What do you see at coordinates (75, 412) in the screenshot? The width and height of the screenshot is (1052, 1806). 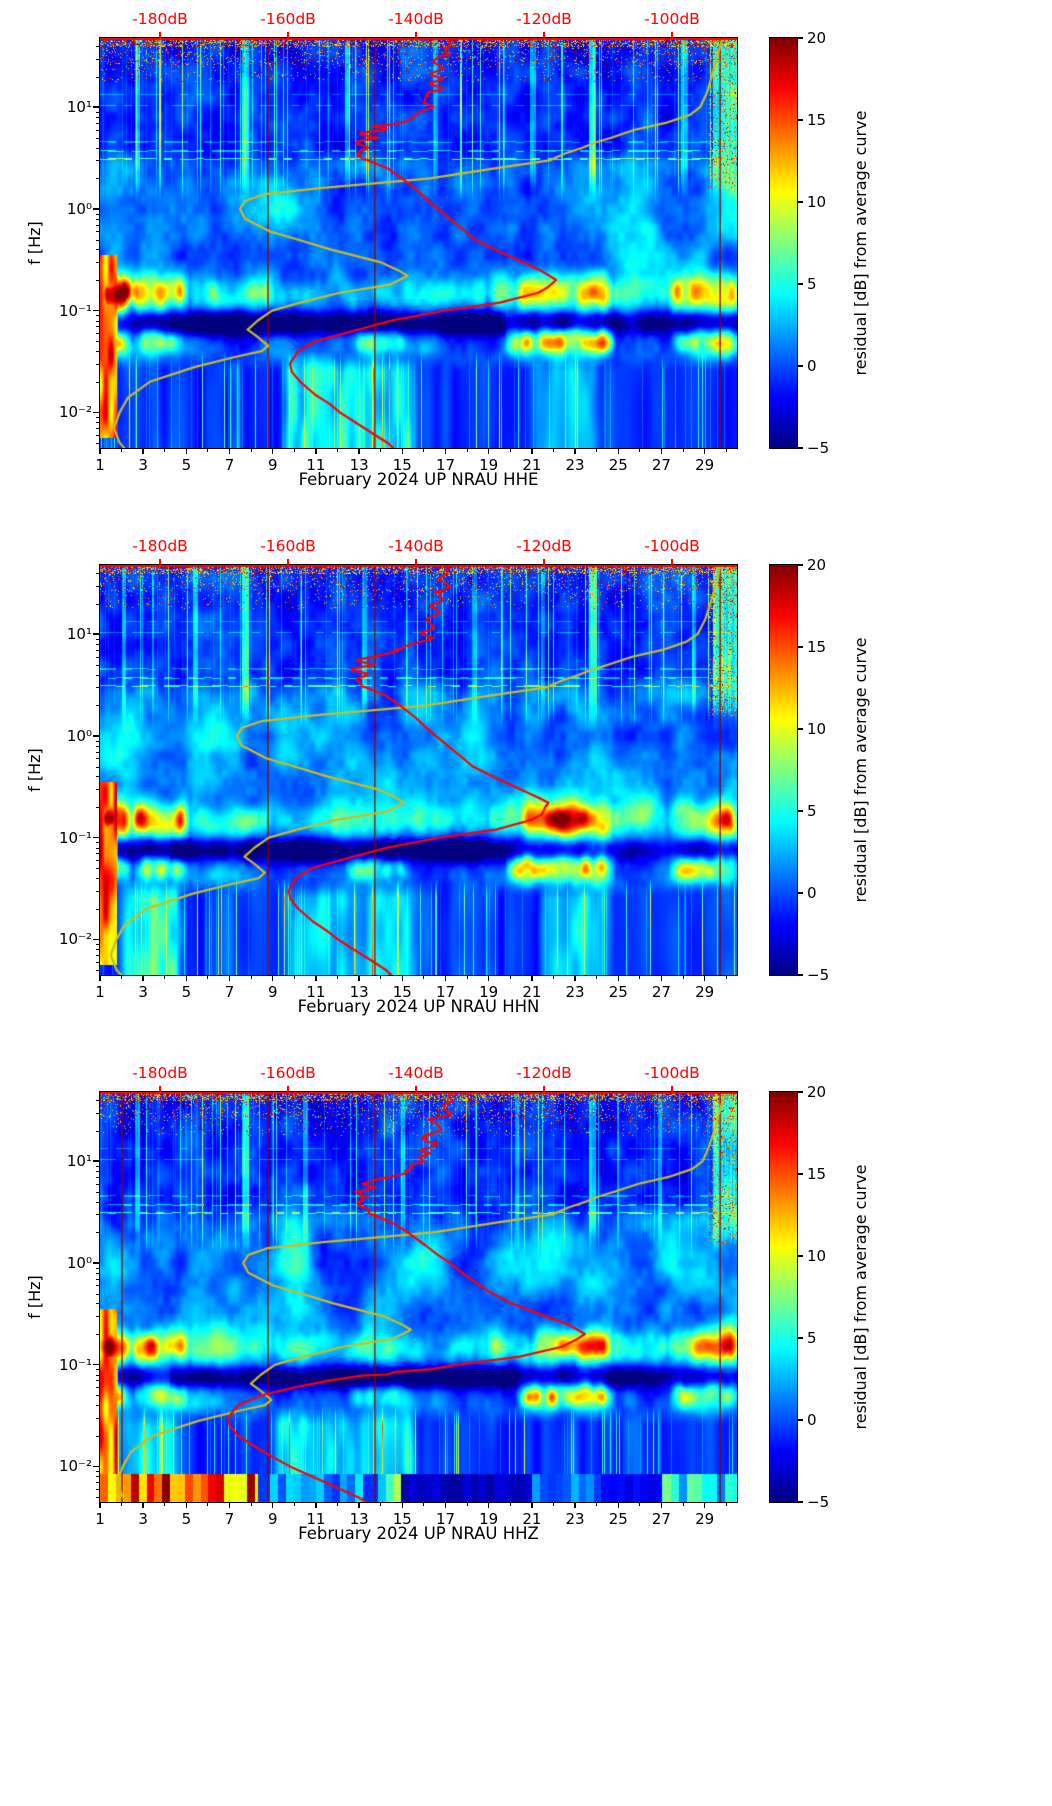 I see `y-tick-label: 10⁻²` at bounding box center [75, 412].